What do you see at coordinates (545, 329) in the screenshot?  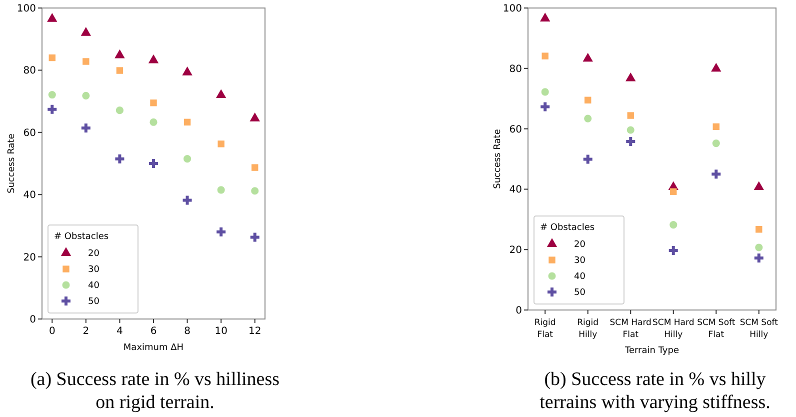 I see `x-tick-label: Rigid Flat` at bounding box center [545, 329].